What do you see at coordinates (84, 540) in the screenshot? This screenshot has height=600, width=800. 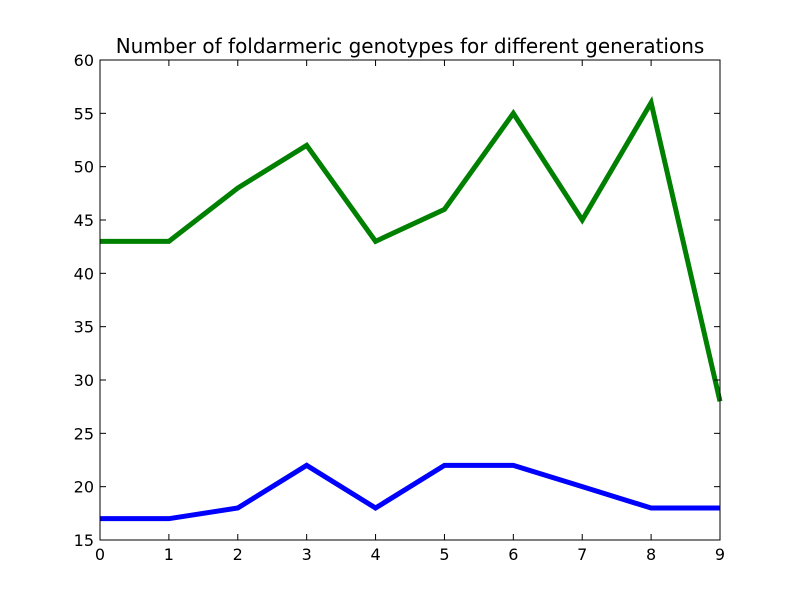 I see `y-tick-label: 15` at bounding box center [84, 540].